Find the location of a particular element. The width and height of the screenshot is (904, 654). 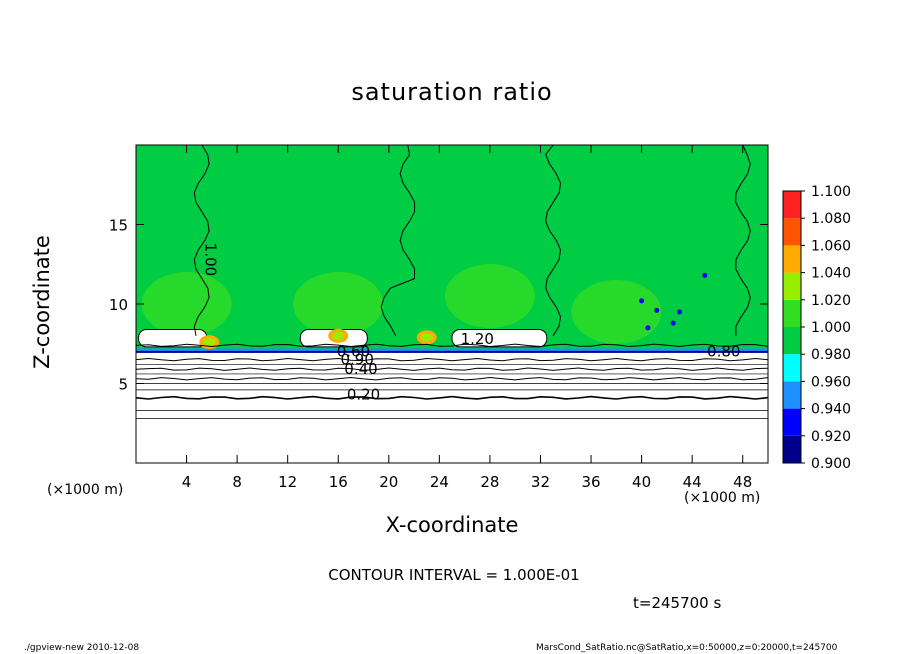

y-tick-label: 5 is located at coordinates (123, 385).